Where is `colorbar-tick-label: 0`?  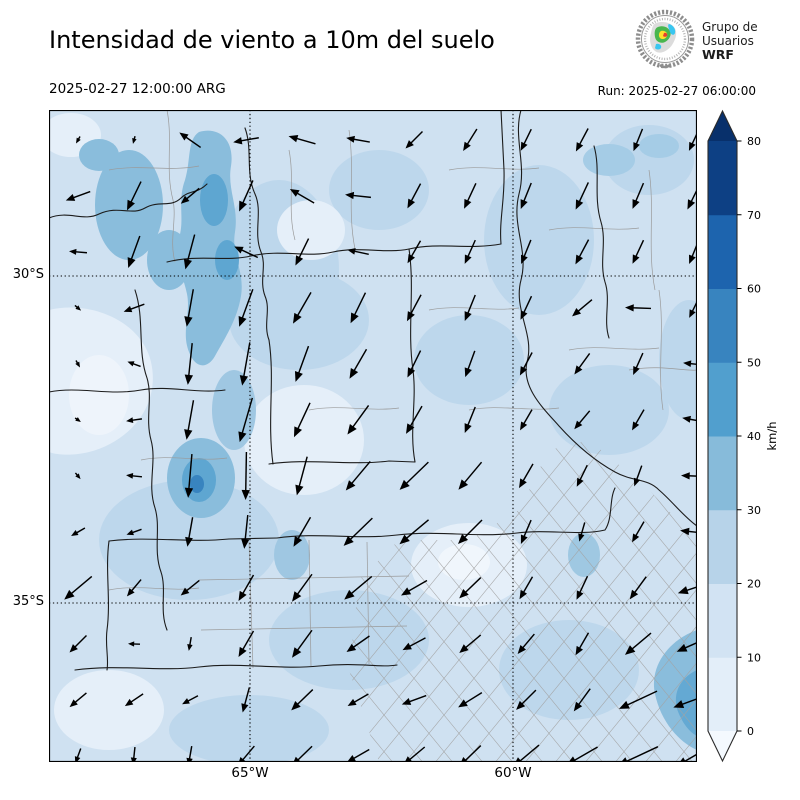
colorbar-tick-label: 0 is located at coordinates (750, 731).